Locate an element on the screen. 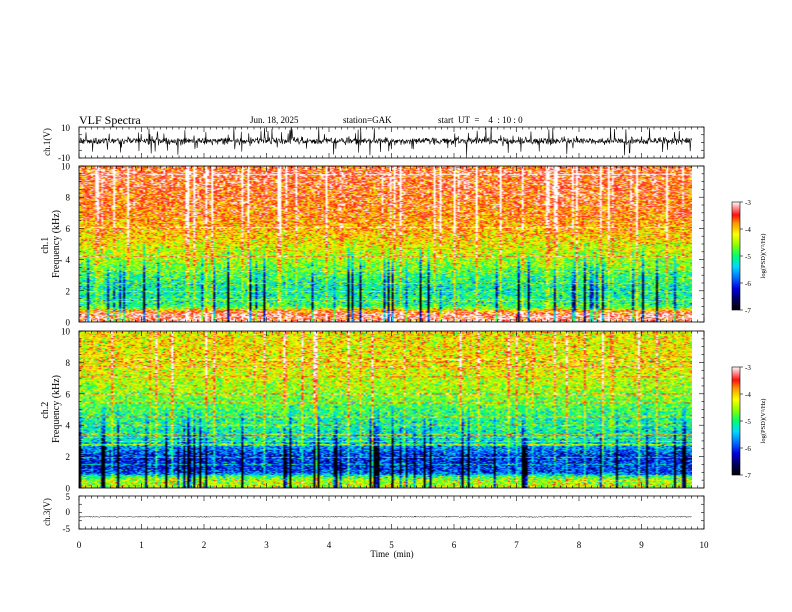  figure-title: VLF Spectra is located at coordinates (110, 120).